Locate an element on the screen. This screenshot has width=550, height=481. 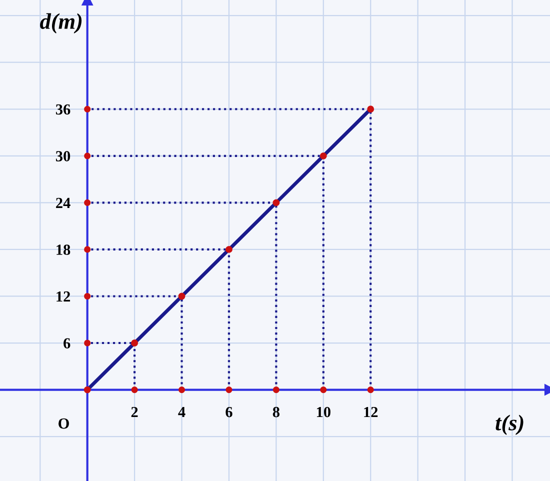
x-axis-title: t(s) is located at coordinates (510, 424).